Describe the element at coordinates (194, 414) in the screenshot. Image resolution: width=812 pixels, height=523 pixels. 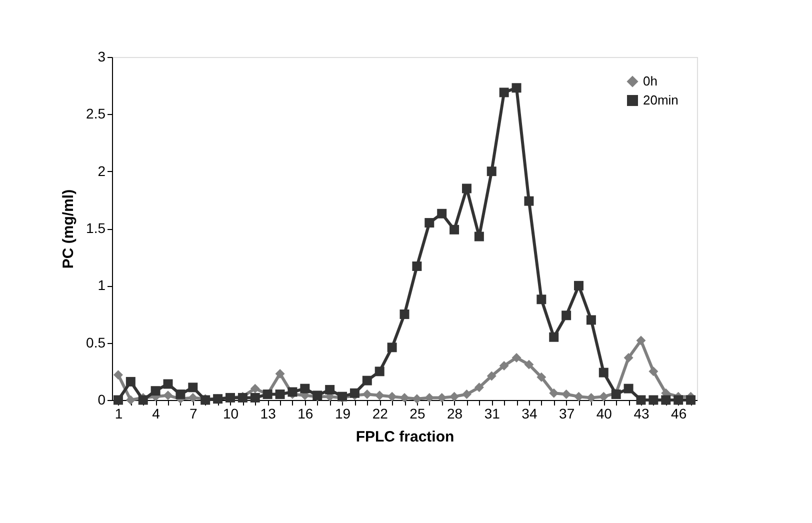
I see `x-tick-label: 7` at that location.